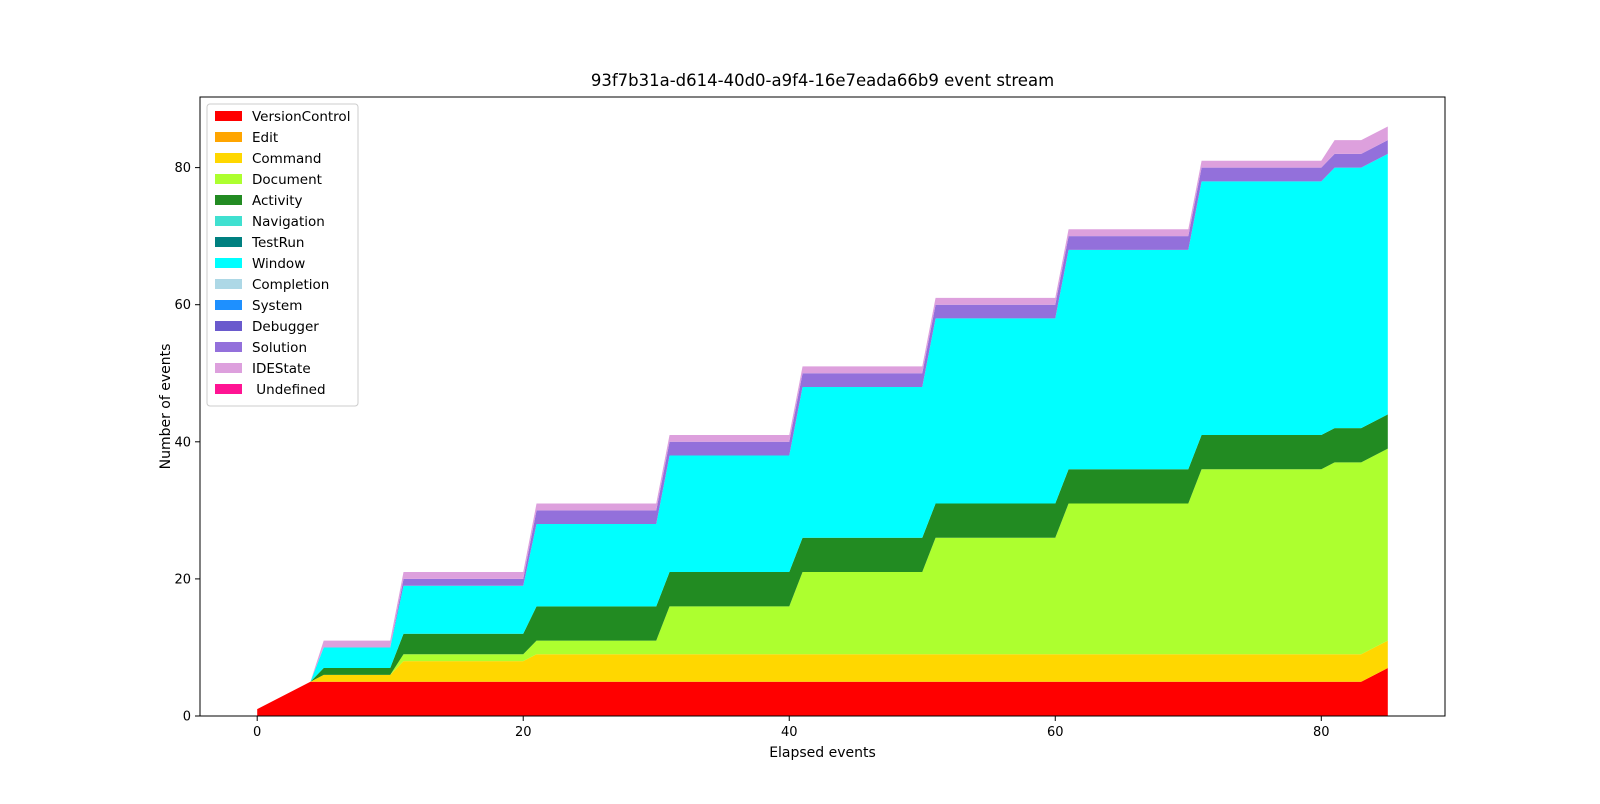  What do you see at coordinates (228, 389) in the screenshot?
I see `legend-swatch-undefined` at bounding box center [228, 389].